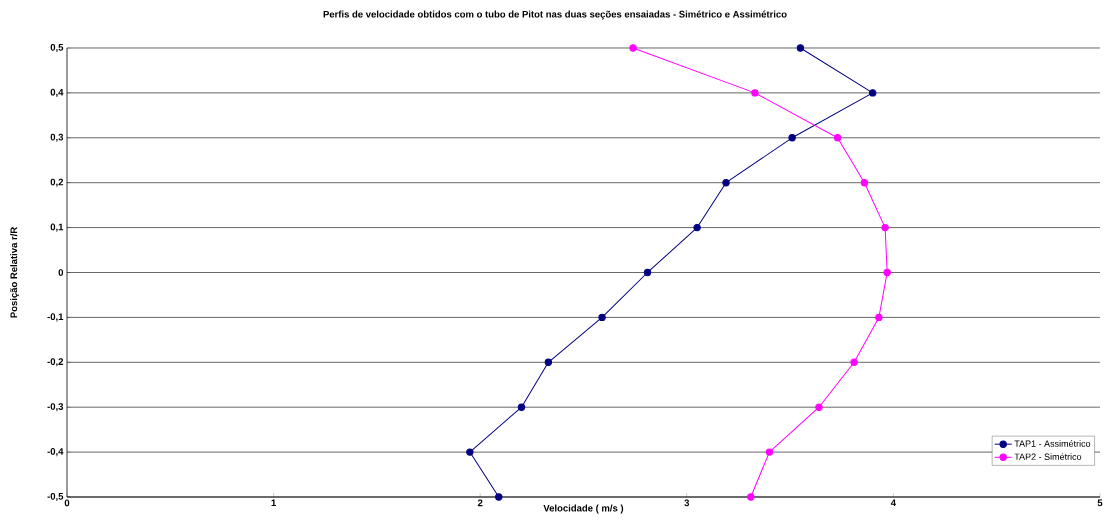  I want to click on legend-label: TAP1 - Assimétrico, so click(1052, 443).